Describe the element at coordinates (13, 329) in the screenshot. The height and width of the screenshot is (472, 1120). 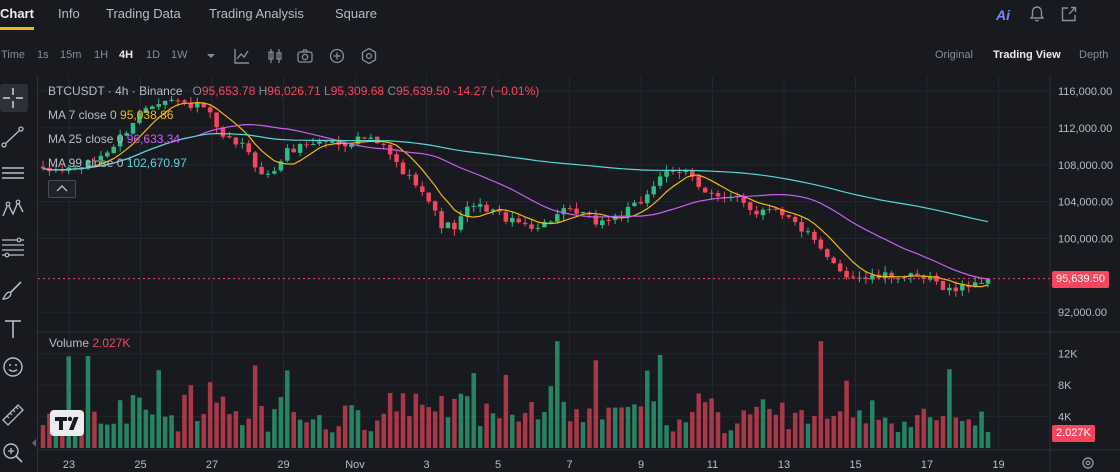
I see `text-tool-icon` at that location.